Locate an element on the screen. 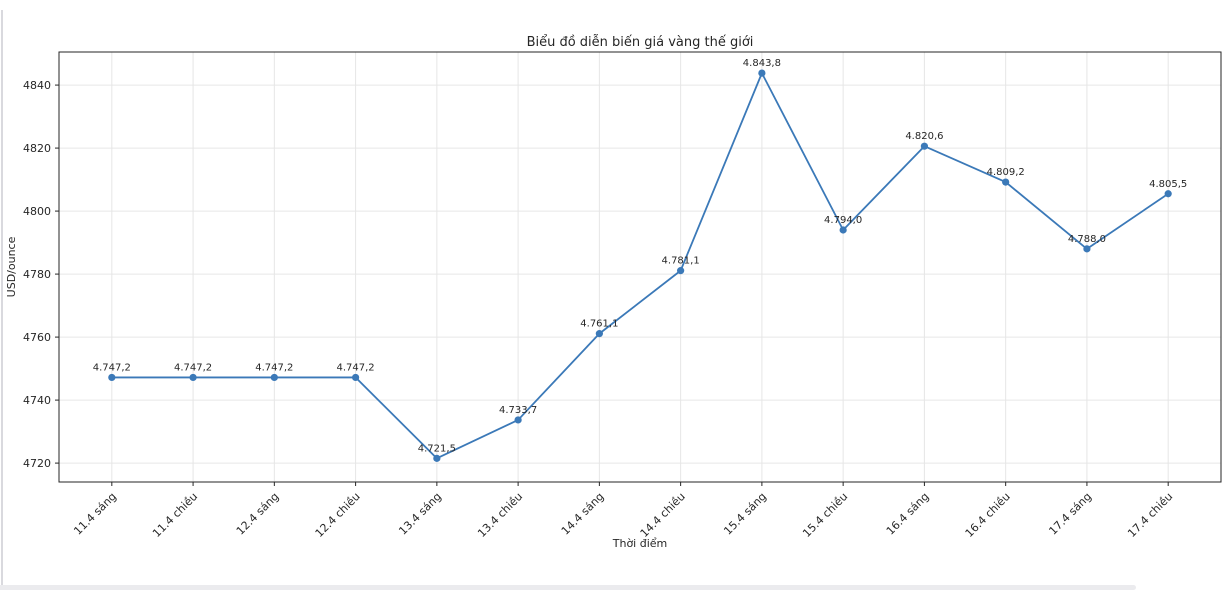 This screenshot has height=590, width=1226. x-tick-label: 16.4 chiều is located at coordinates (988, 515).